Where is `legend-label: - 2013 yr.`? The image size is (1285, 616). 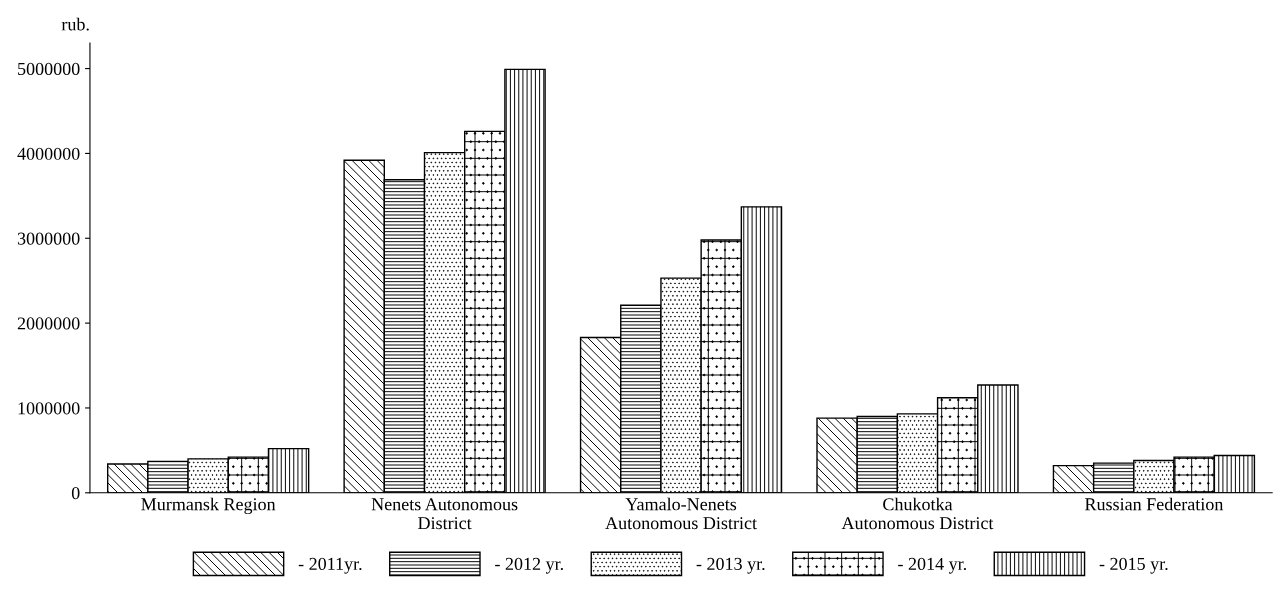 legend-label: - 2013 yr. is located at coordinates (730, 565).